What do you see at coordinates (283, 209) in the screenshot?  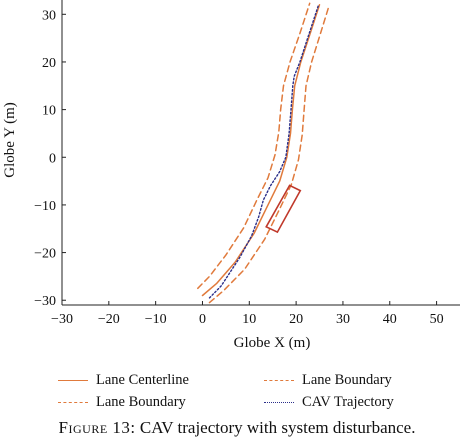 I see `vehicle-box` at bounding box center [283, 209].